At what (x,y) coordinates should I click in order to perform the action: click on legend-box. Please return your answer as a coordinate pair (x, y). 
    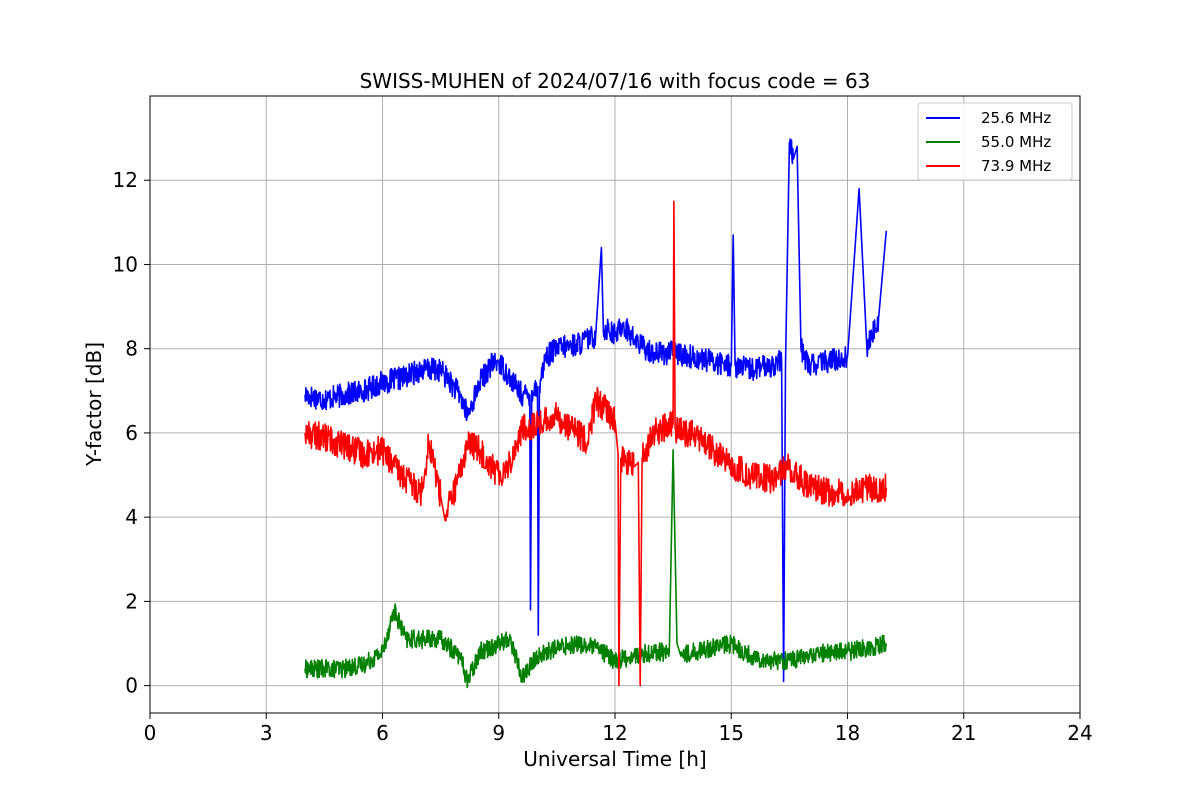
    Looking at the image, I should click on (995, 141).